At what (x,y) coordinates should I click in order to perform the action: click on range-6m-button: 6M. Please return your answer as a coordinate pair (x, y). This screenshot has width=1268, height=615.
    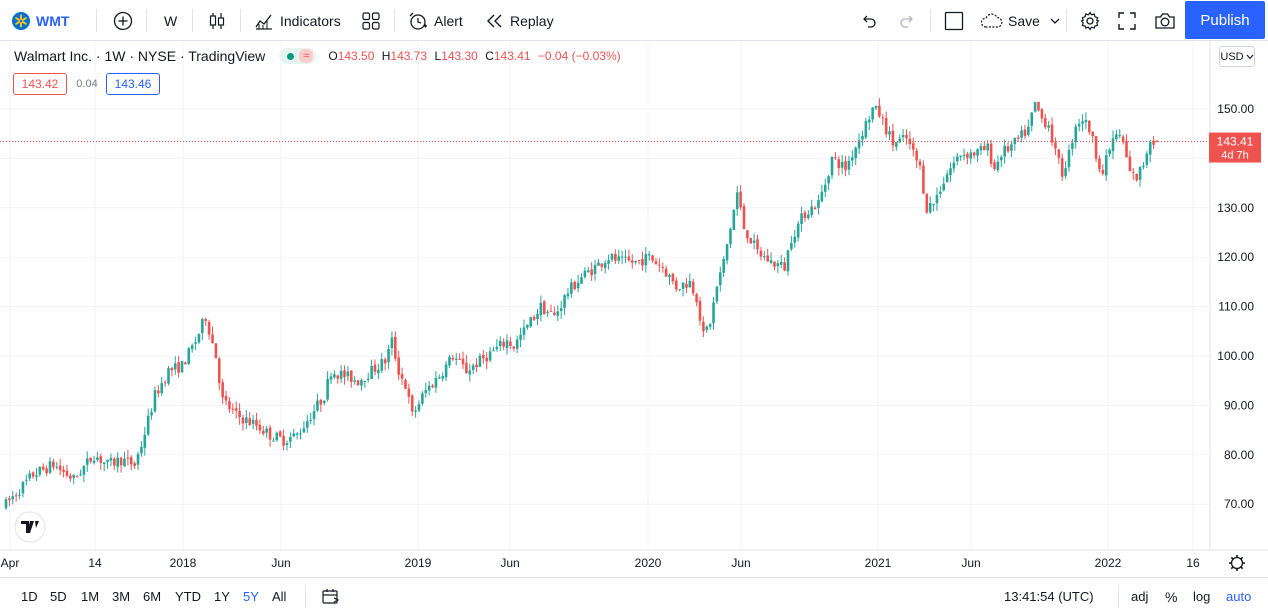
    Looking at the image, I should click on (152, 596).